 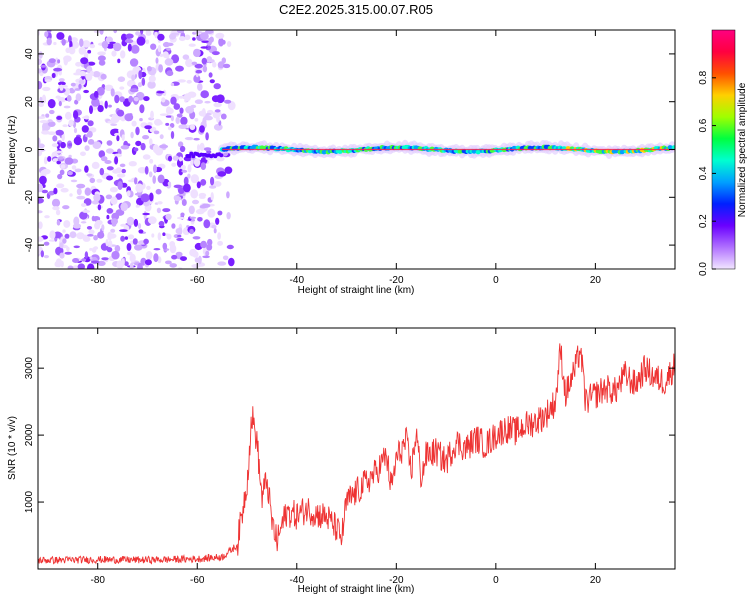 I want to click on snr-x-label: Height of straight line (km), so click(x=356, y=589).